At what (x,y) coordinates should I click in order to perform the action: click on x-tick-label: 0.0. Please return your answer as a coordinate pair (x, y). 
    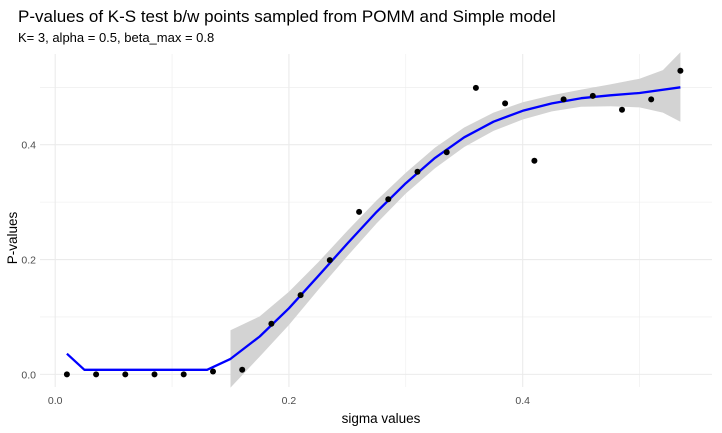
    Looking at the image, I should click on (55, 401).